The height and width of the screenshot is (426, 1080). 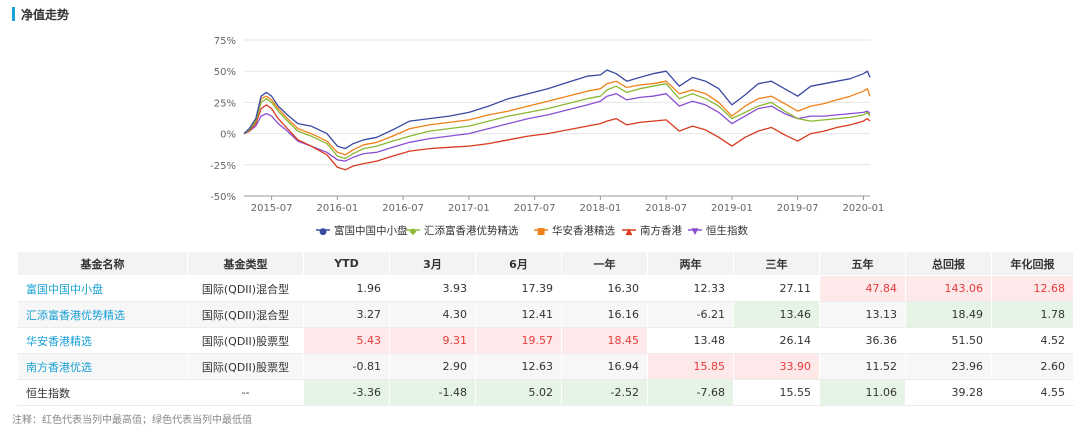 What do you see at coordinates (864, 208) in the screenshot?
I see `x-tick-label: 2020-01` at bounding box center [864, 208].